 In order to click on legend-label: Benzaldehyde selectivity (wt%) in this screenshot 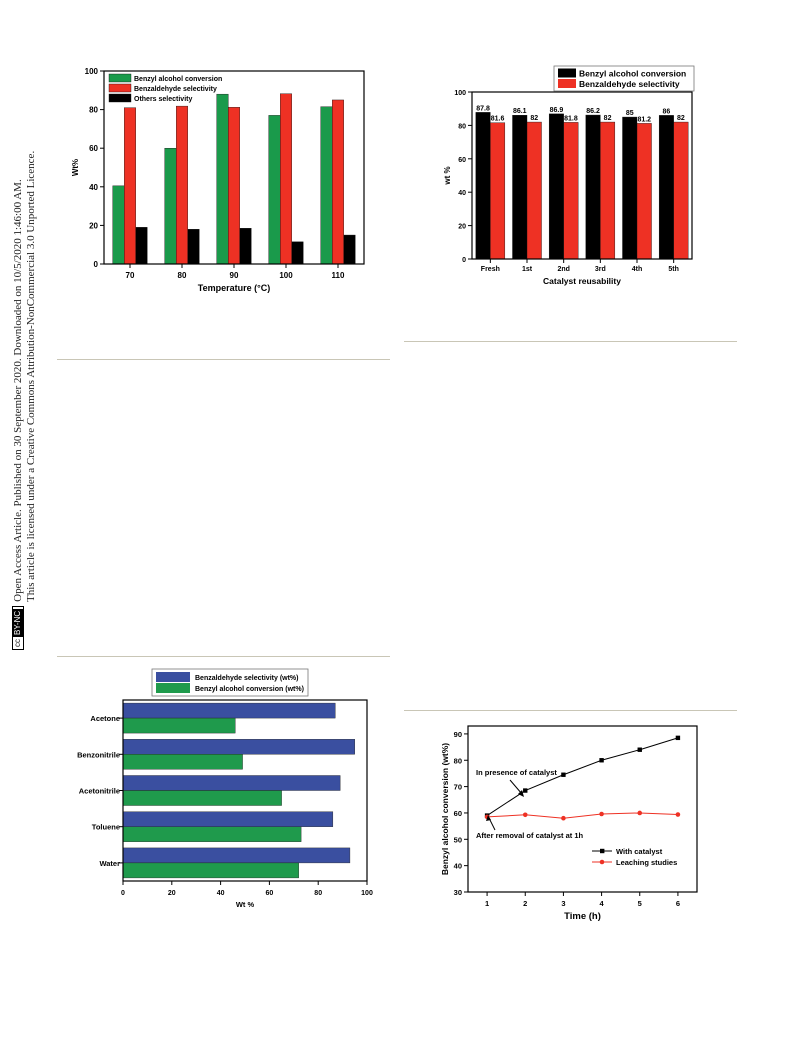, I will do `click(246, 678)`.